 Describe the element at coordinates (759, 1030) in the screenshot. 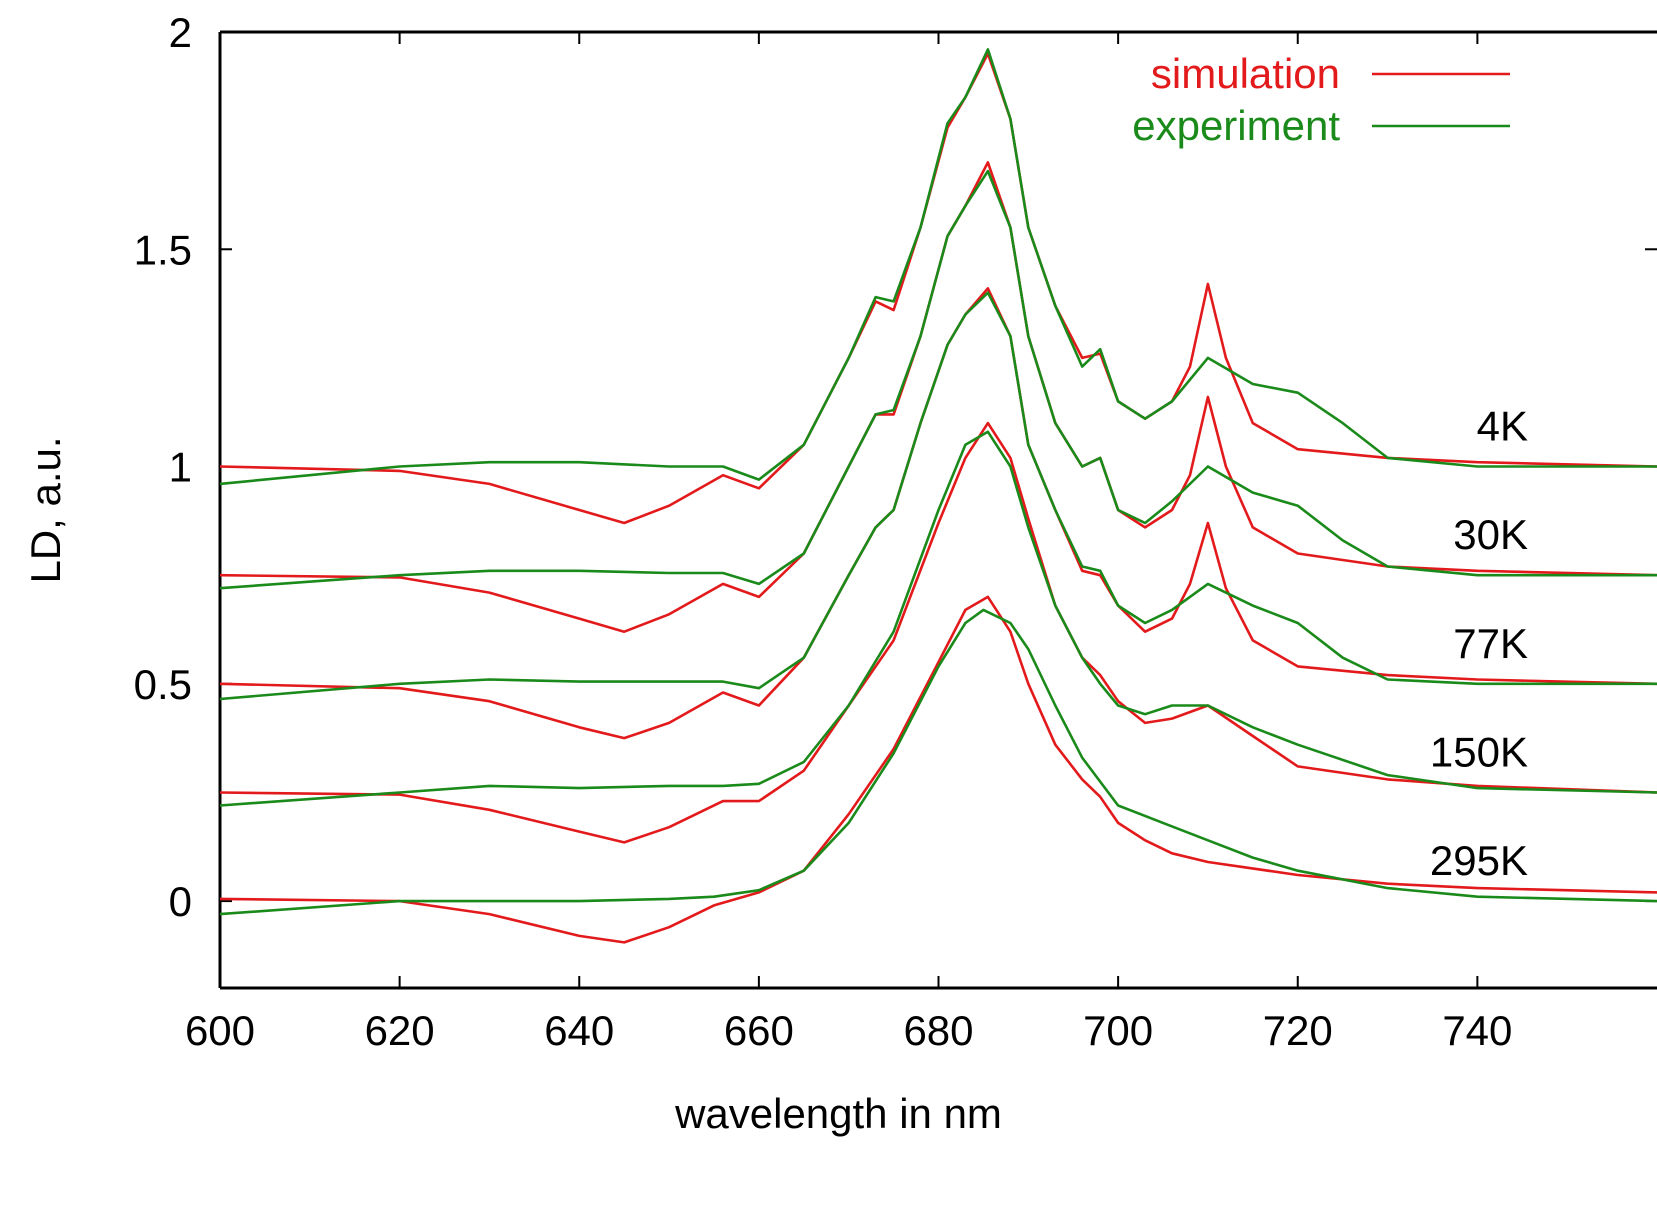

I see `x-tick-label: 660` at that location.